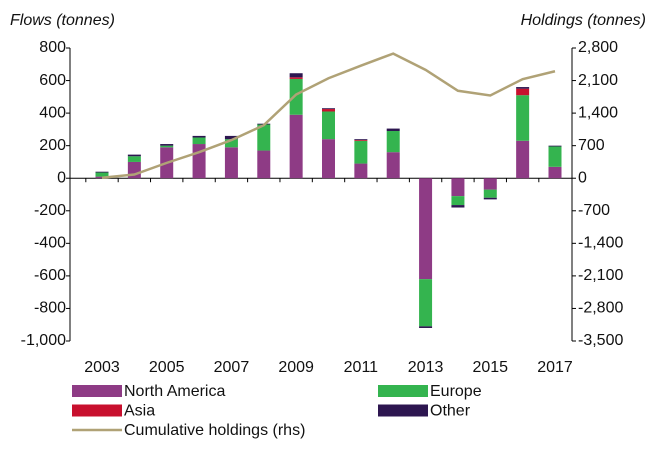 The image size is (656, 451). I want to click on y-tick-label: 400, so click(52, 112).